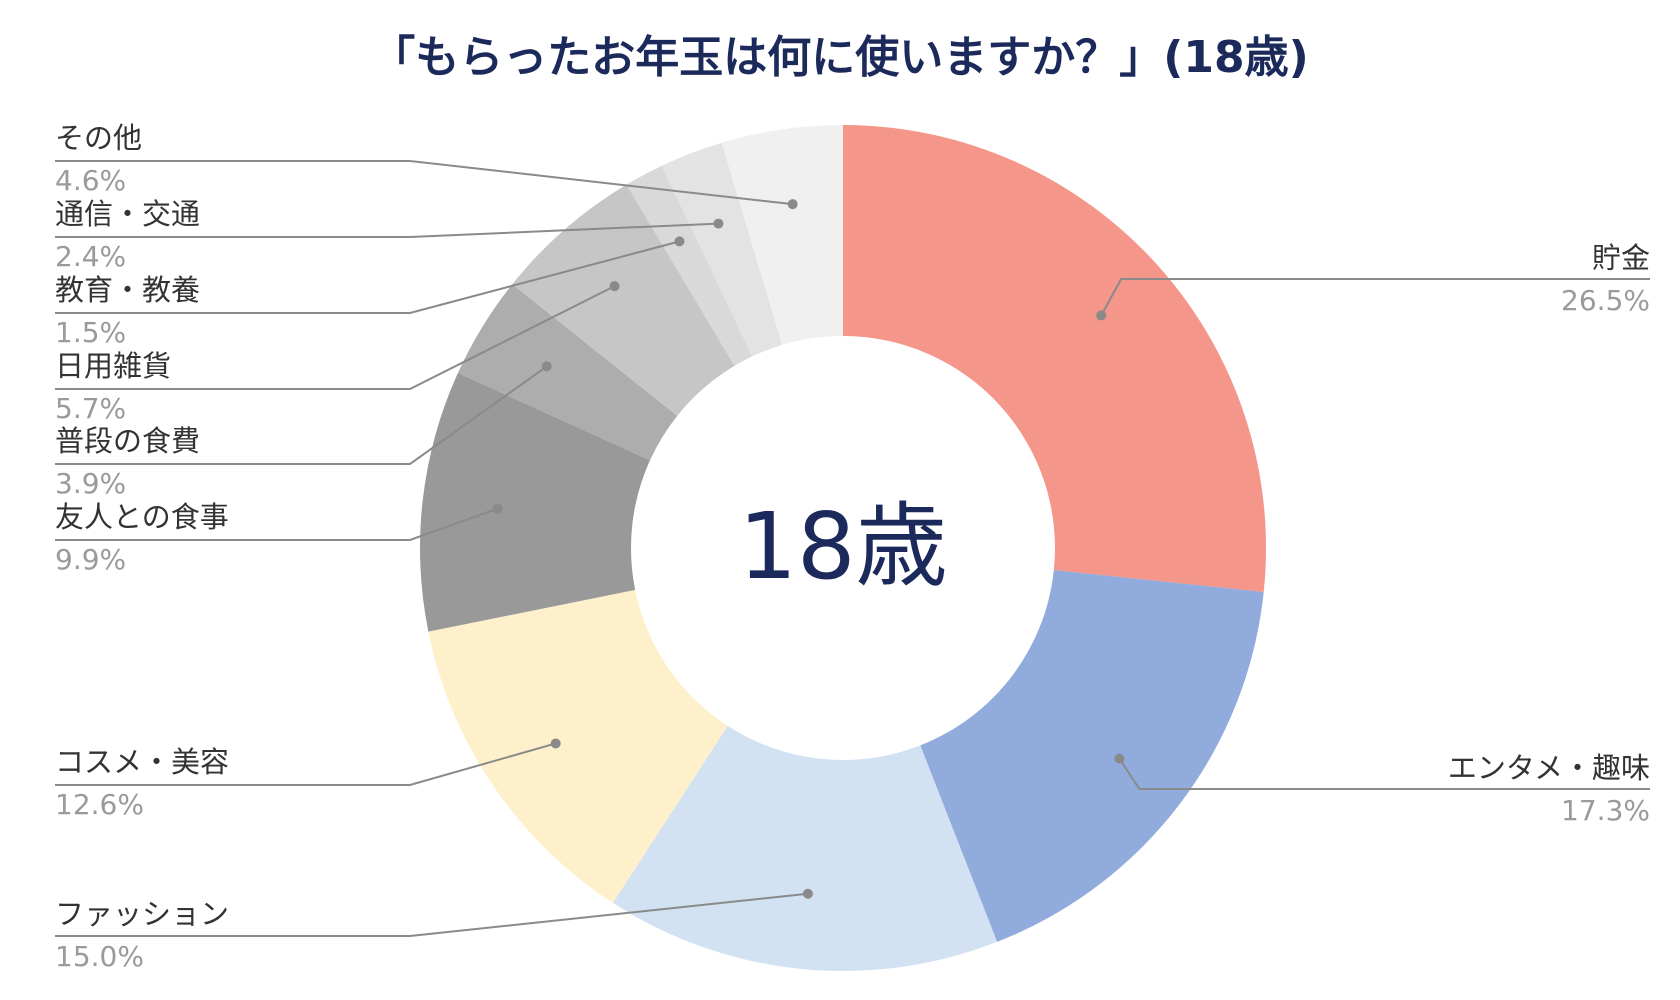 The image size is (1680, 1000). What do you see at coordinates (335, 337) in the screenshot?
I see `slice-6-leader-line` at bounding box center [335, 337].